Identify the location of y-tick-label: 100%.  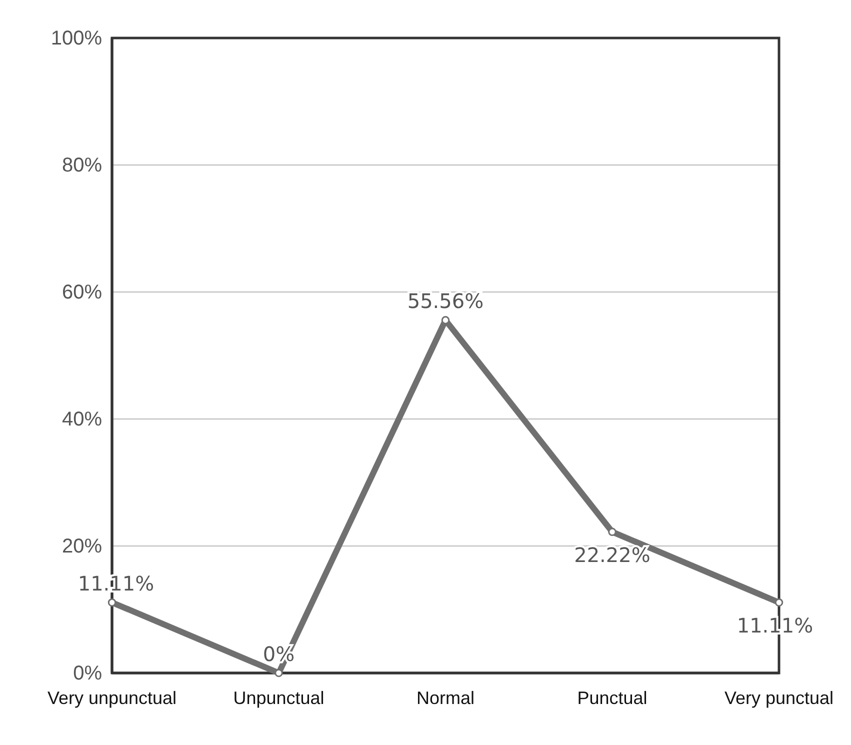
(76, 38).